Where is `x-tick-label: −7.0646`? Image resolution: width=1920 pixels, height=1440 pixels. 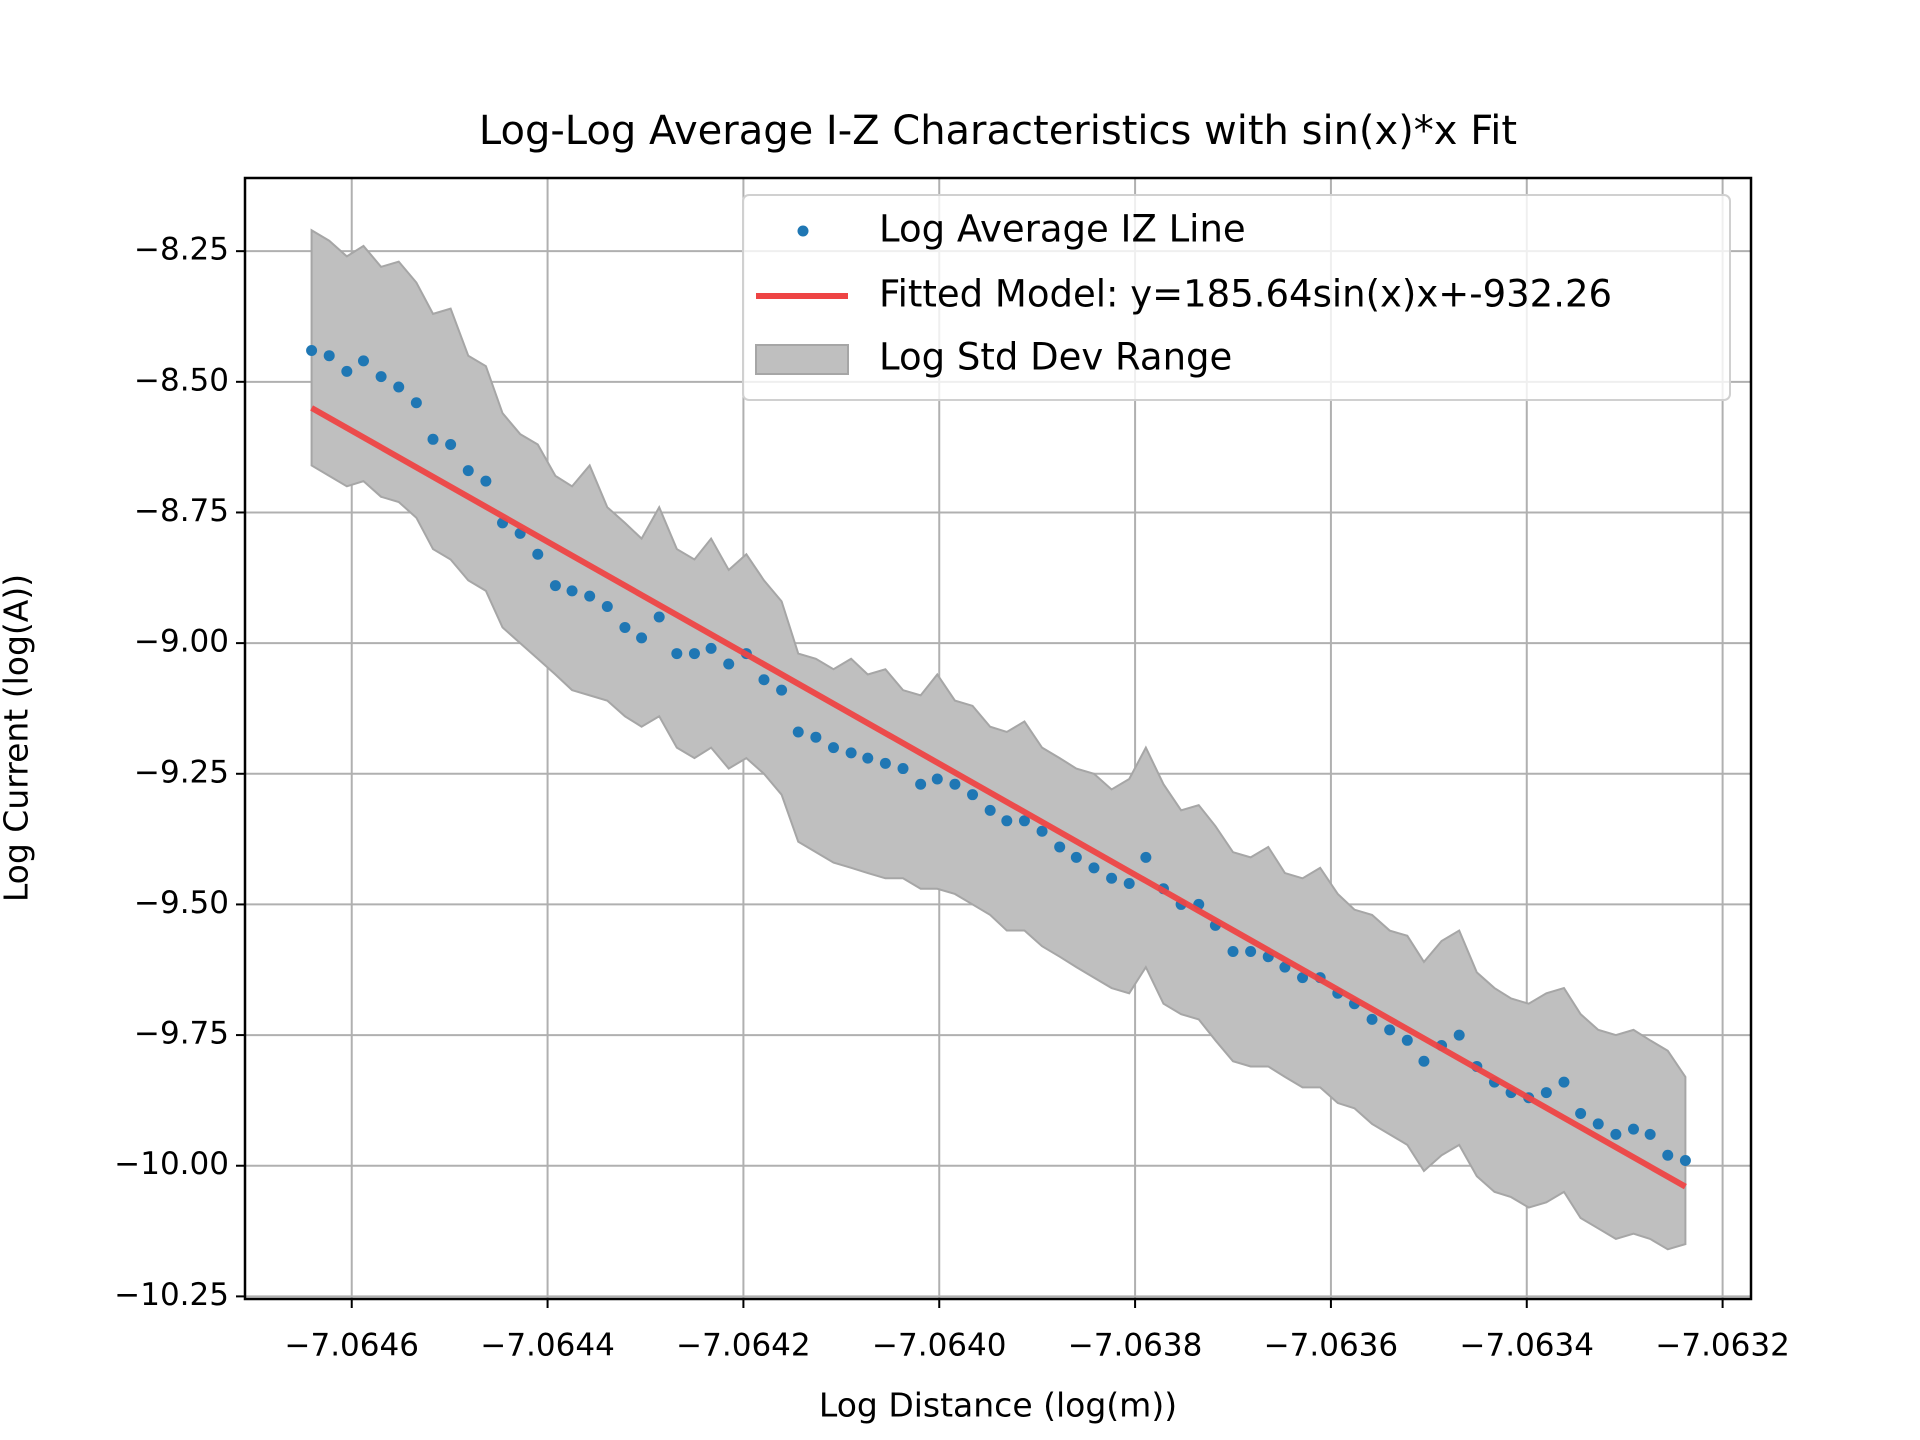 x-tick-label: −7.0646 is located at coordinates (352, 1346).